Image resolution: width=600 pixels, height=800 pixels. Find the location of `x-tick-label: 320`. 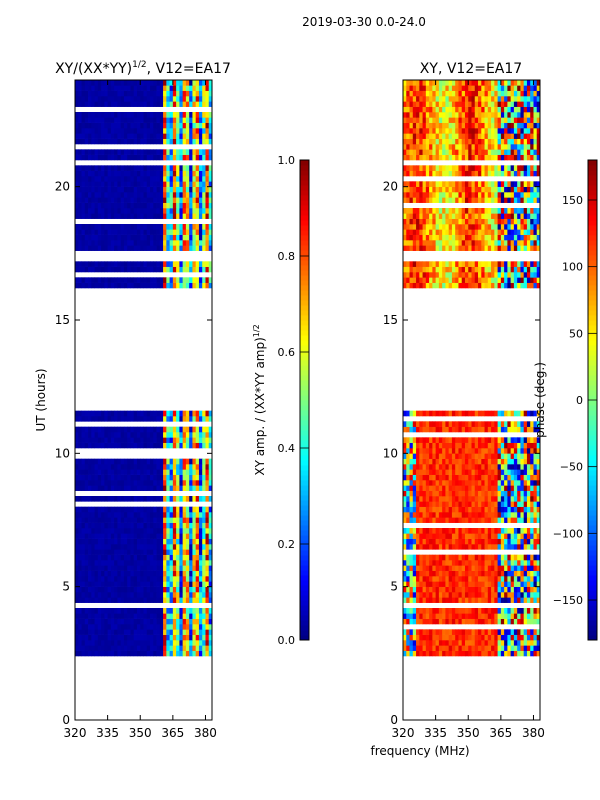

x-tick-label: 320 is located at coordinates (75, 733).